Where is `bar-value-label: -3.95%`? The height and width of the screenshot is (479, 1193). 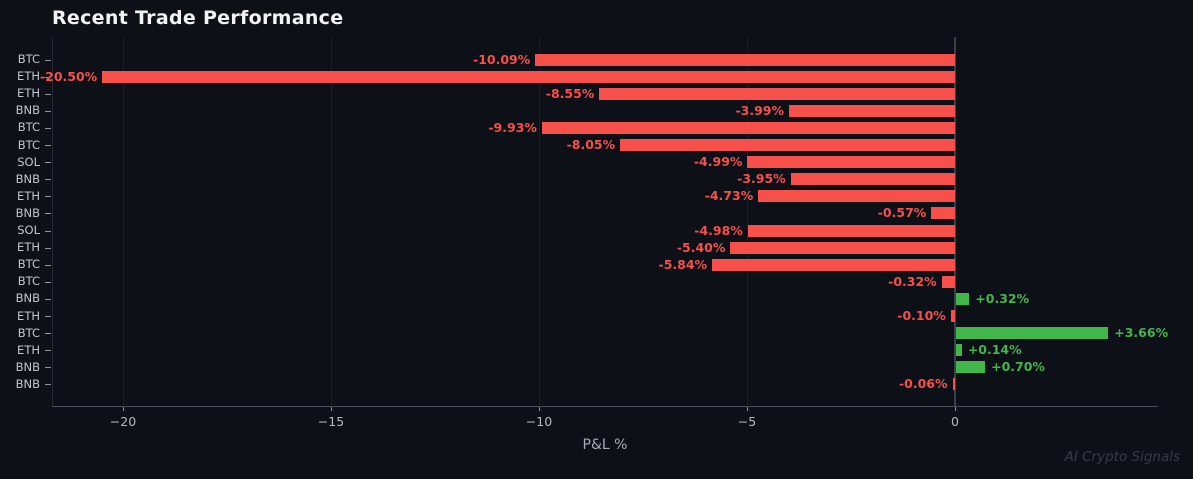
bar-value-label: -3.95% is located at coordinates (761, 179).